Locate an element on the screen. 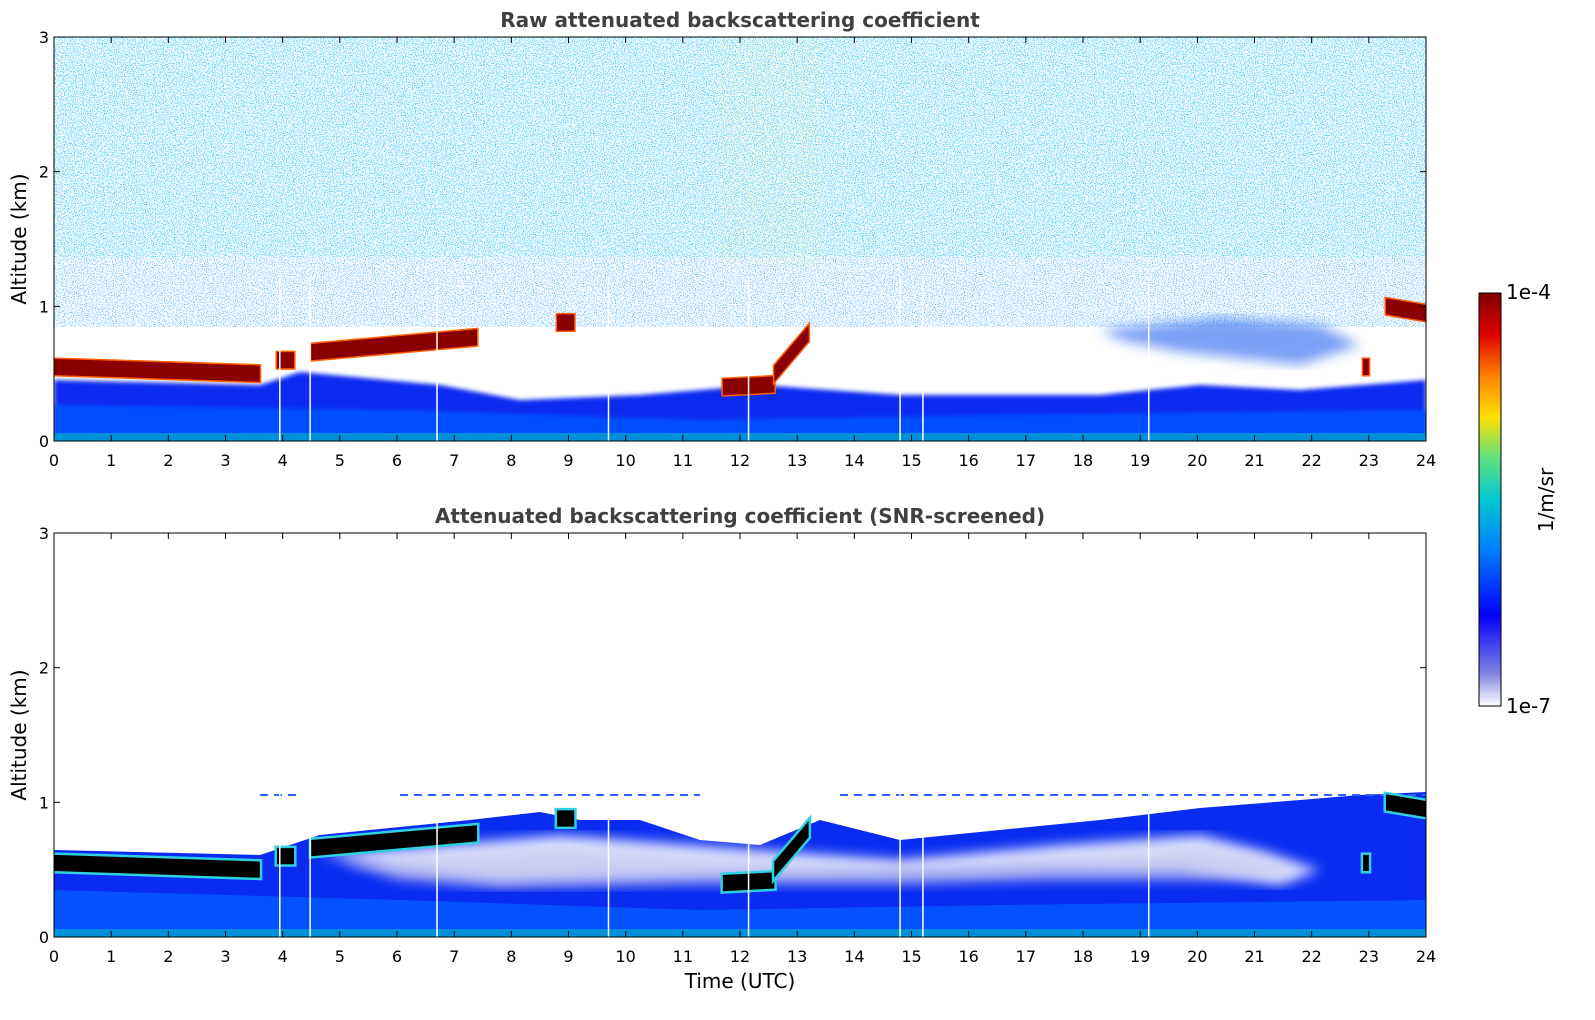  colorbar-gradient is located at coordinates (1490, 499).